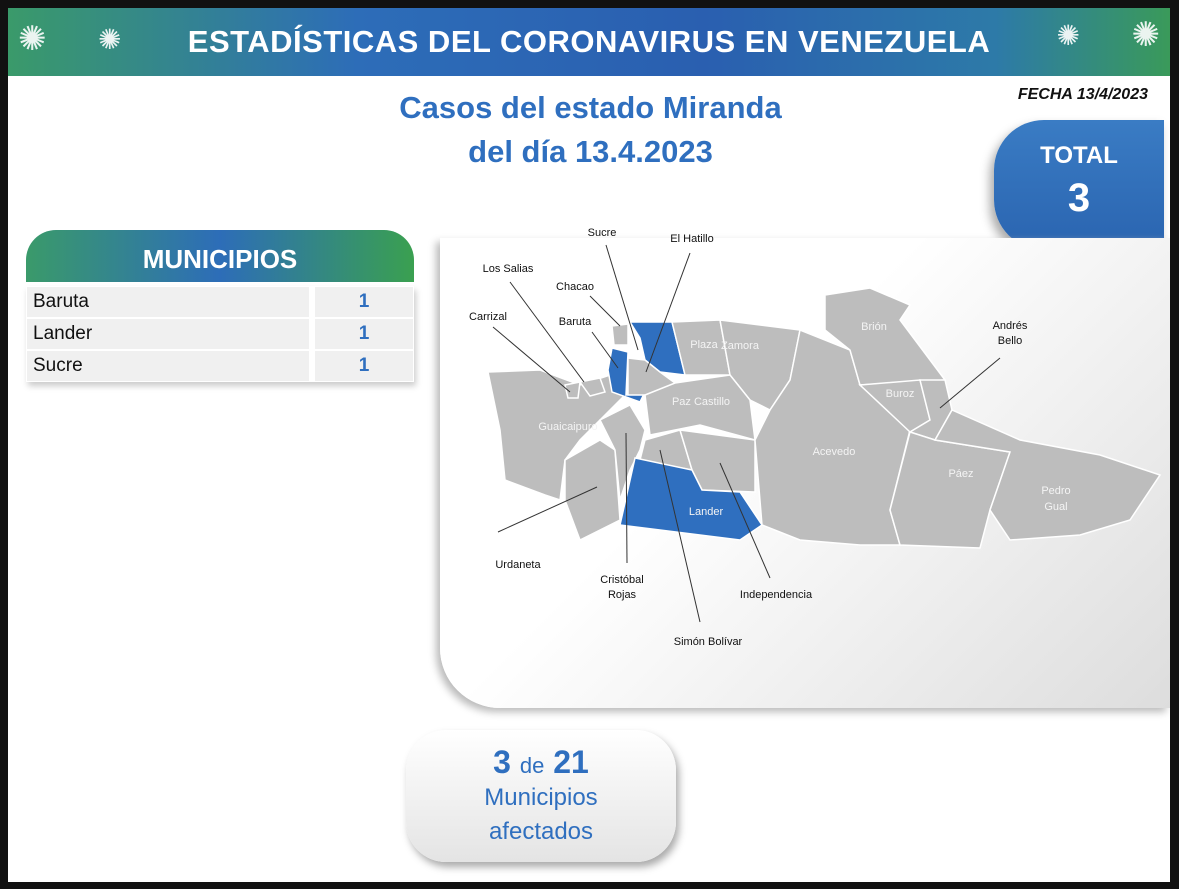  I want to click on table-row: Sucre 1, so click(220, 366).